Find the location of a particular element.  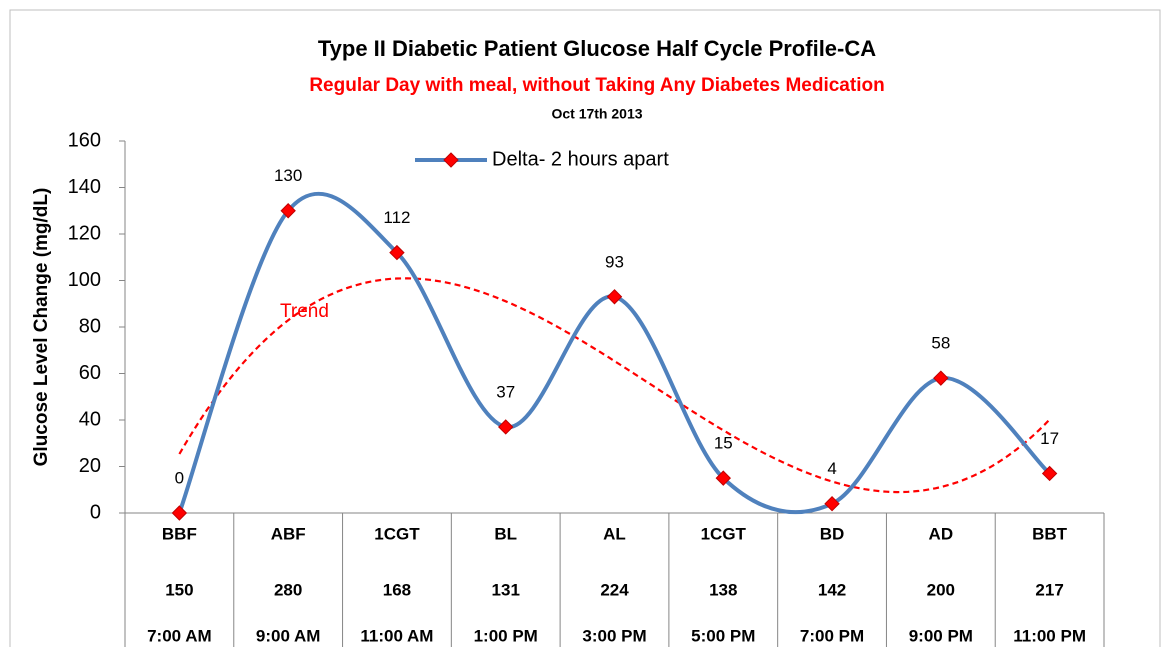

data-label: 58 is located at coordinates (940, 343).